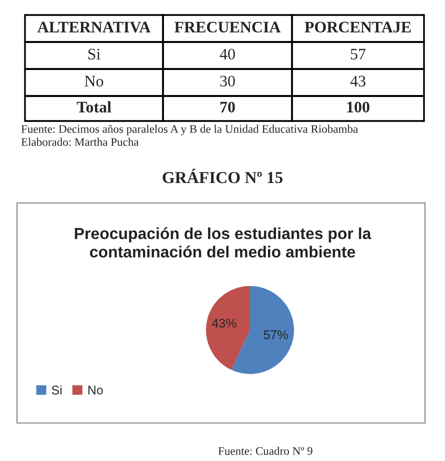 This screenshot has height=461, width=445. What do you see at coordinates (94, 27) in the screenshot?
I see `text: ALTERNATIVA` at bounding box center [94, 27].